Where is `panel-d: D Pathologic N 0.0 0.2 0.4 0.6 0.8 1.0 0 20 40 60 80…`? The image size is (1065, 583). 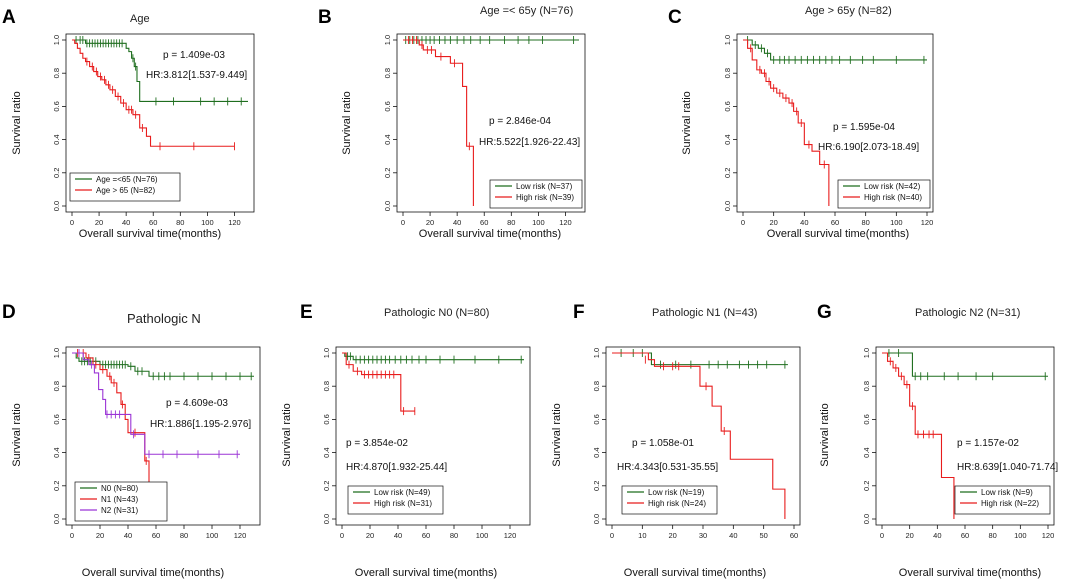 panel-d: D Pathologic N 0.0 0.2 0.4 0.6 0.8 1.0 0 20 40 60 80… is located at coordinates (131, 440).